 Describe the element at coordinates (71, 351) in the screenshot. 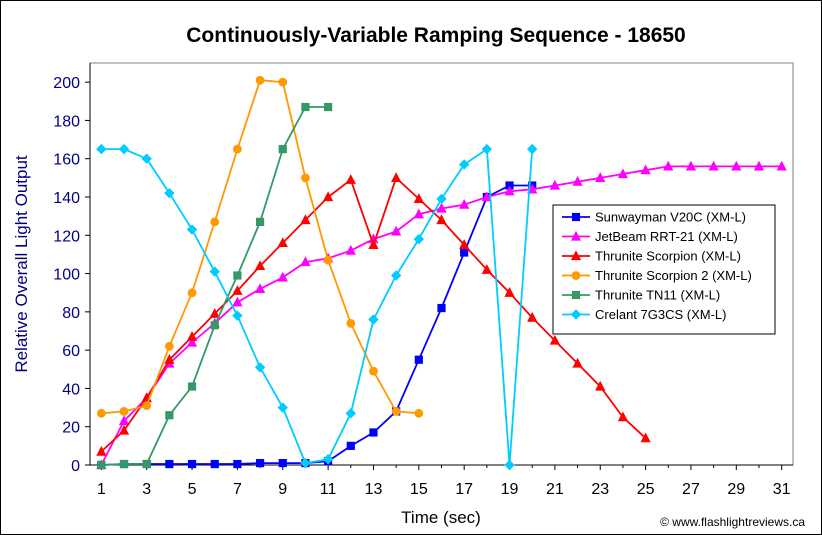

I see `y-tick-label: 60` at that location.